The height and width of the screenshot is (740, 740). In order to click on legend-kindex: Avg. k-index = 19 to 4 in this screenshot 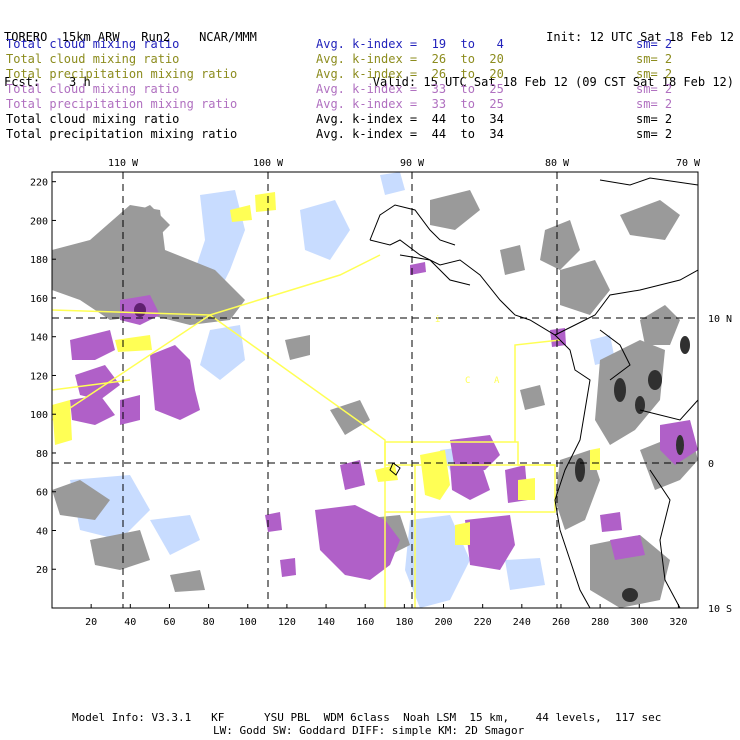, I will do `click(410, 44)`.